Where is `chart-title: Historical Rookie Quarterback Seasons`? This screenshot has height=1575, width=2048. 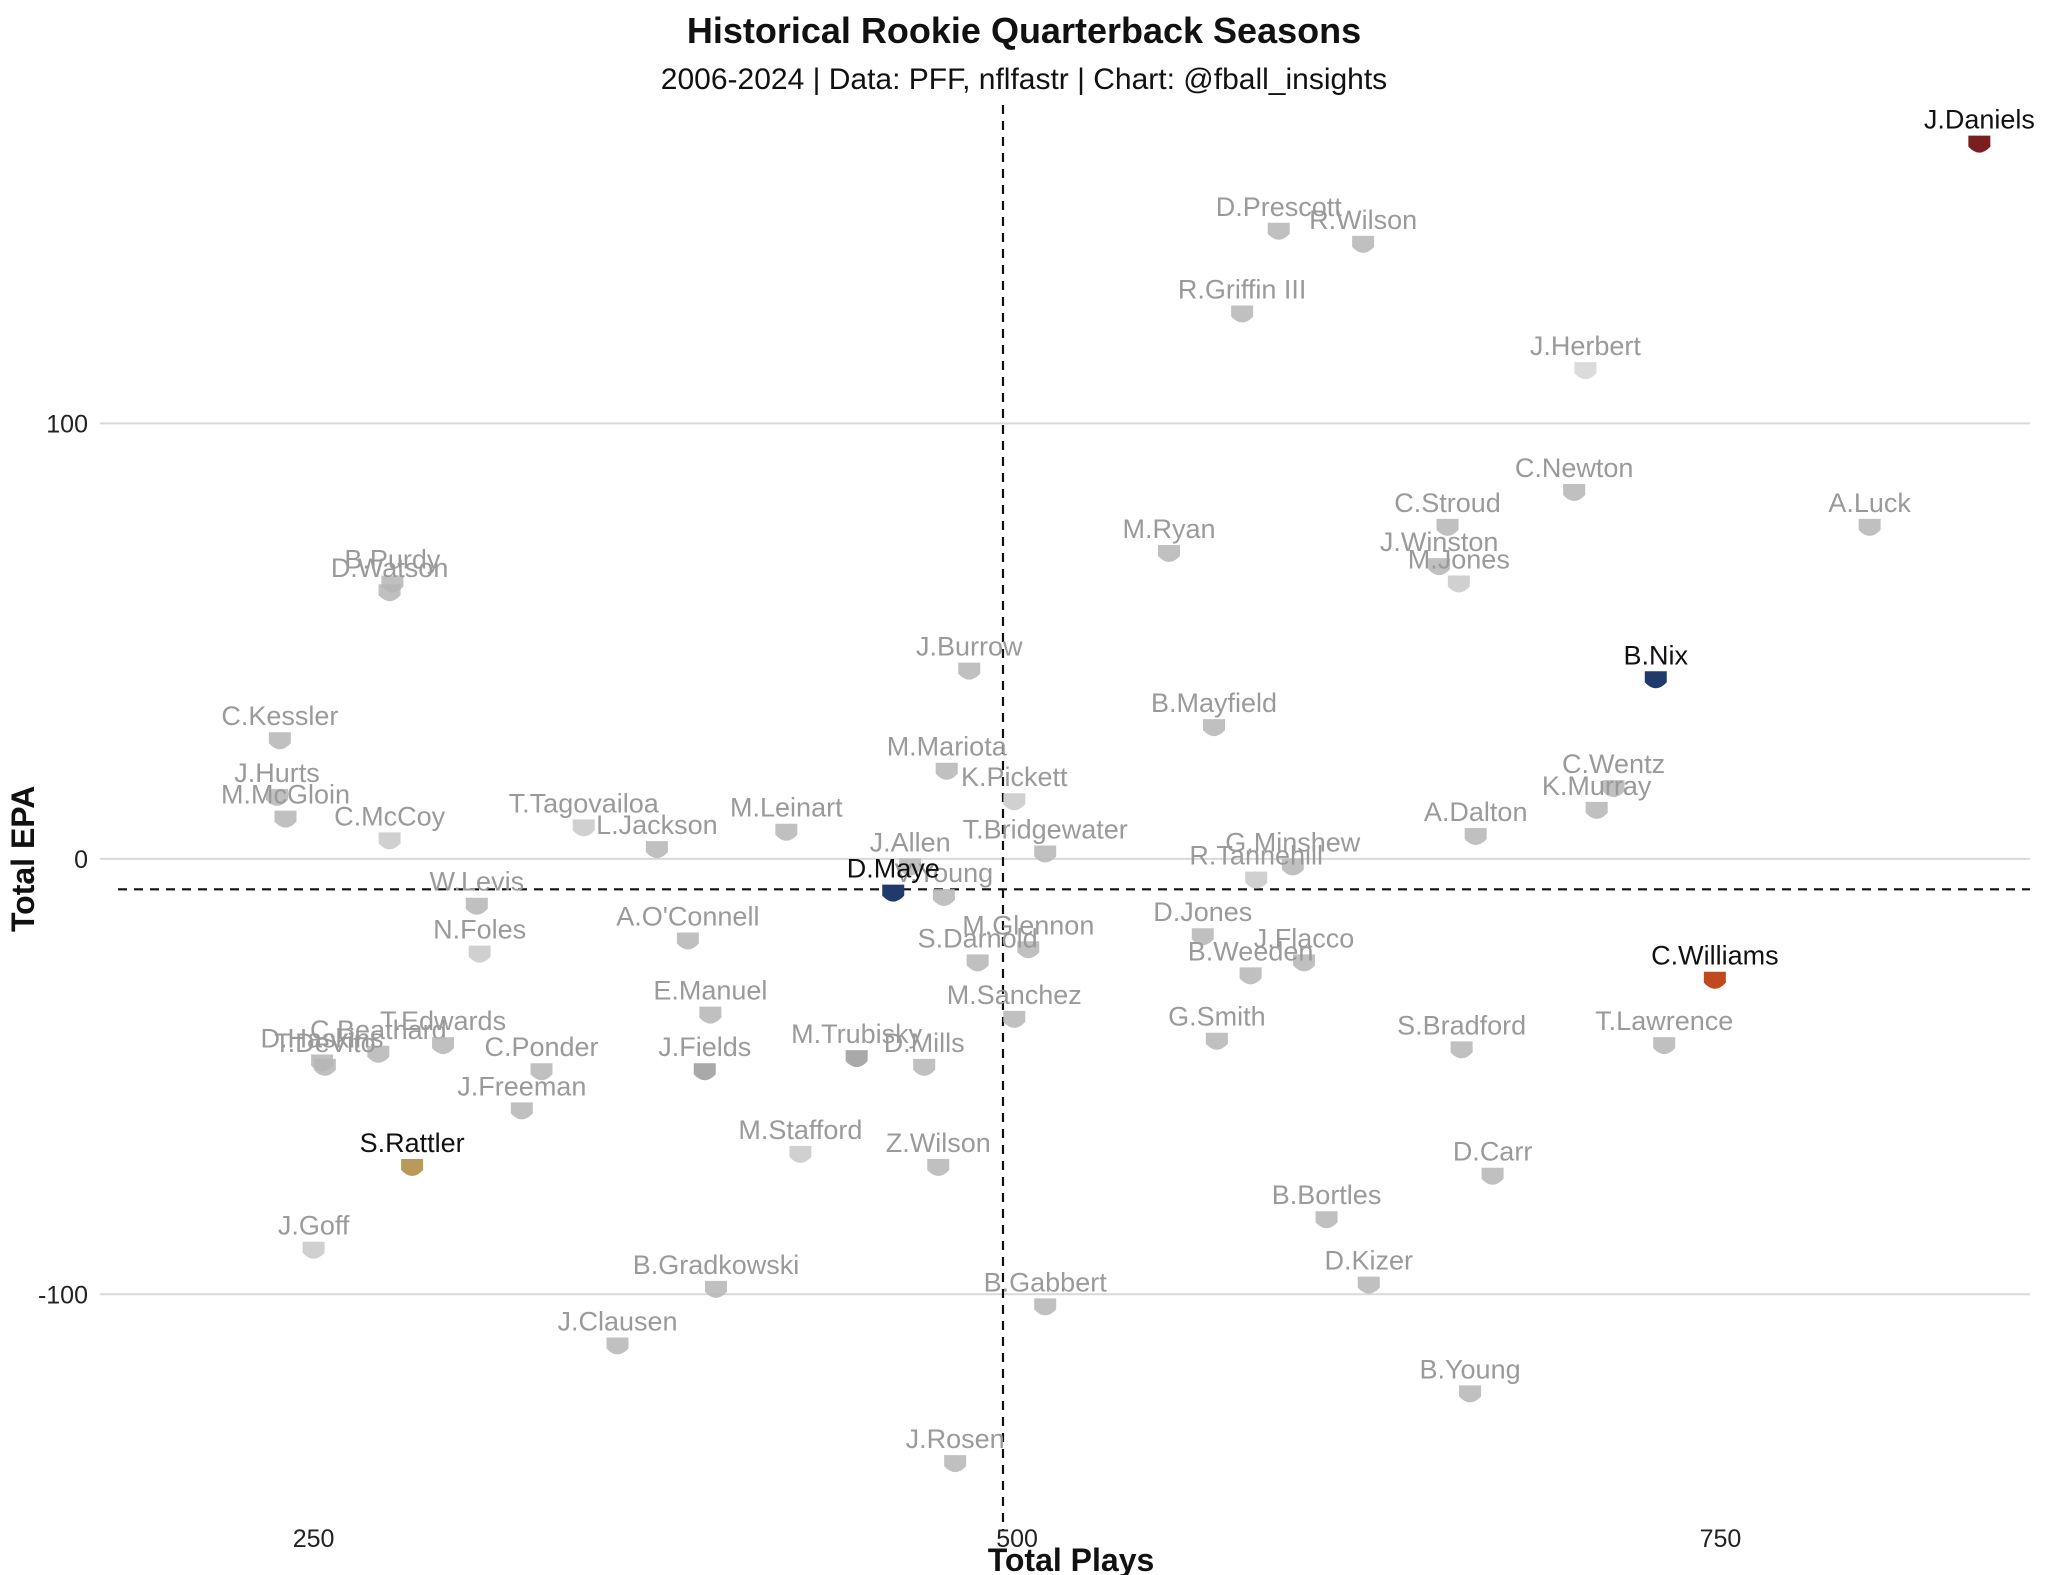 chart-title: Historical Rookie Quarterback Seasons is located at coordinates (1024, 30).